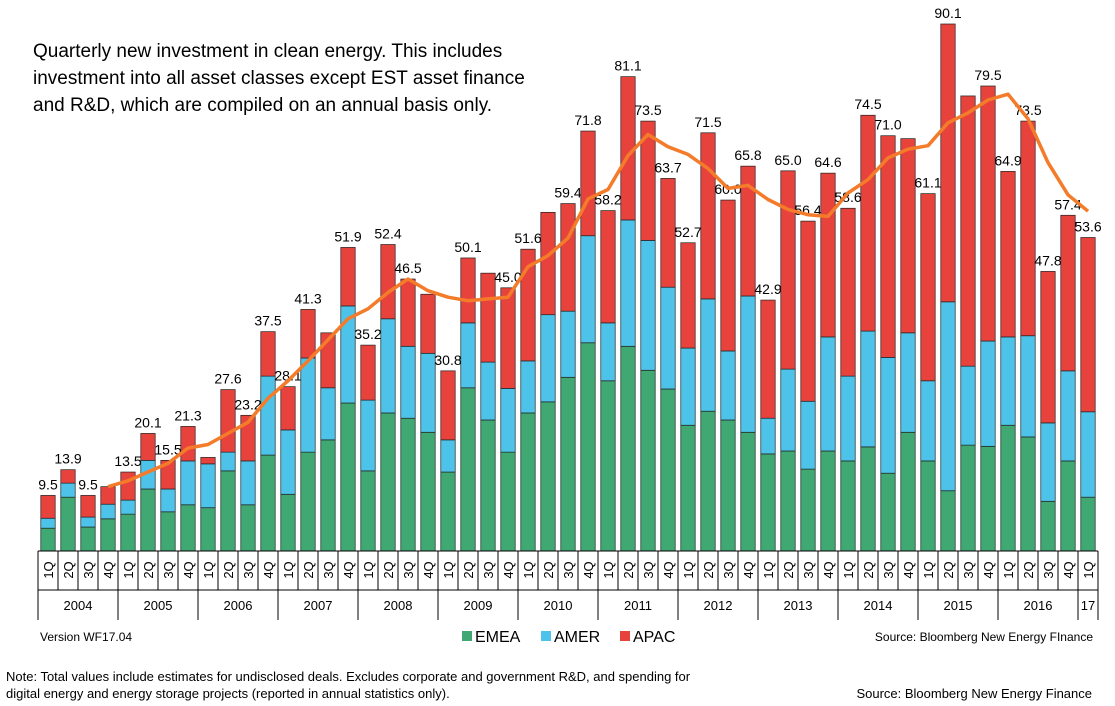 The image size is (1115, 706). Describe the element at coordinates (467, 636) in the screenshot. I see `legend-swatch` at that location.